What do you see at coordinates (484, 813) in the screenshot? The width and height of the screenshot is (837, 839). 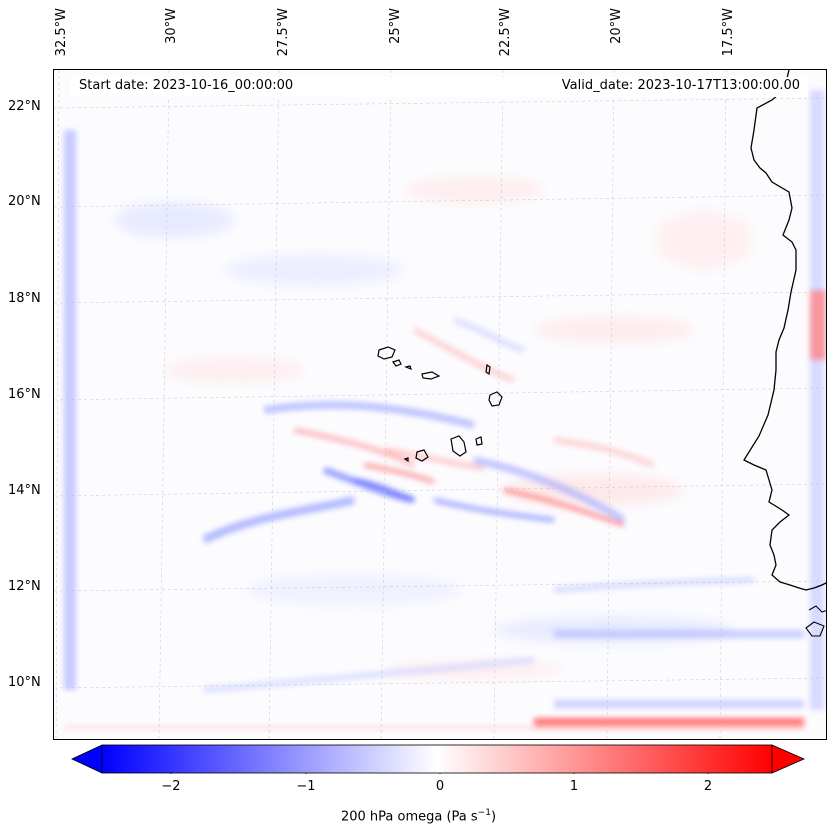 I see `colorbar-label-exponent: −1` at bounding box center [484, 813].